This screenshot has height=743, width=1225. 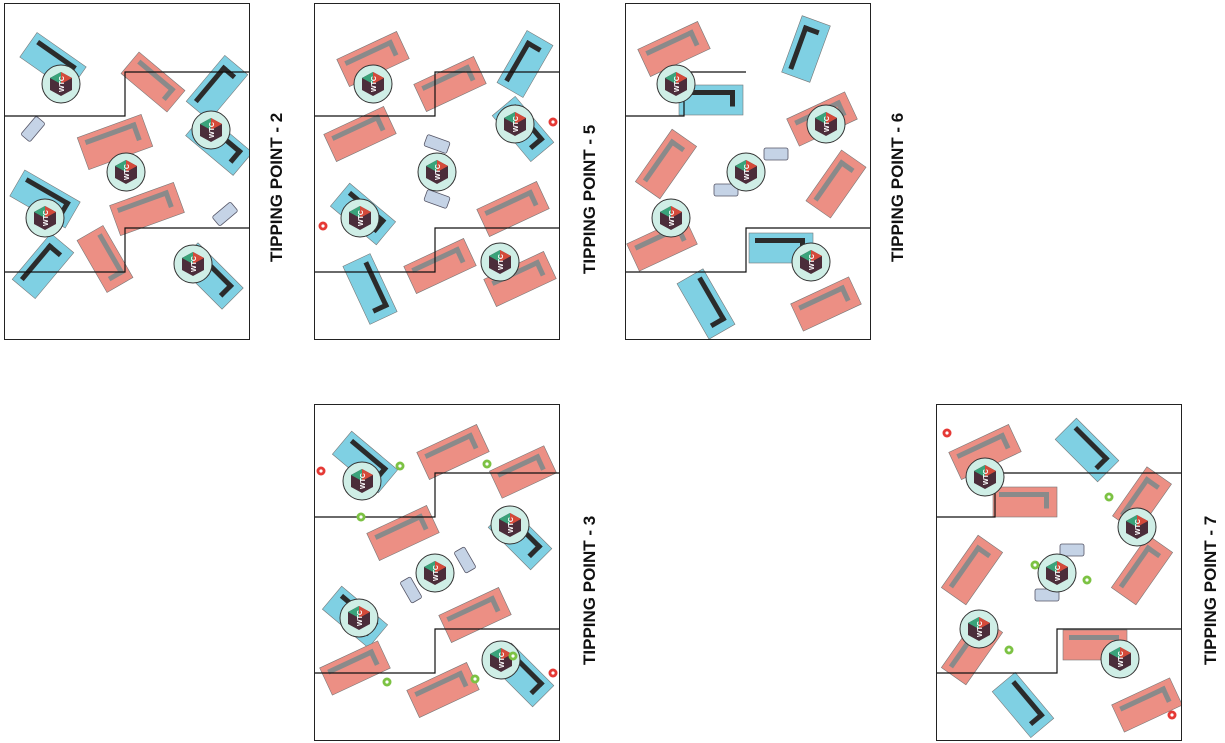 I want to click on panel-title-tp2: TIPPING POINT - 2, so click(x=276, y=187).